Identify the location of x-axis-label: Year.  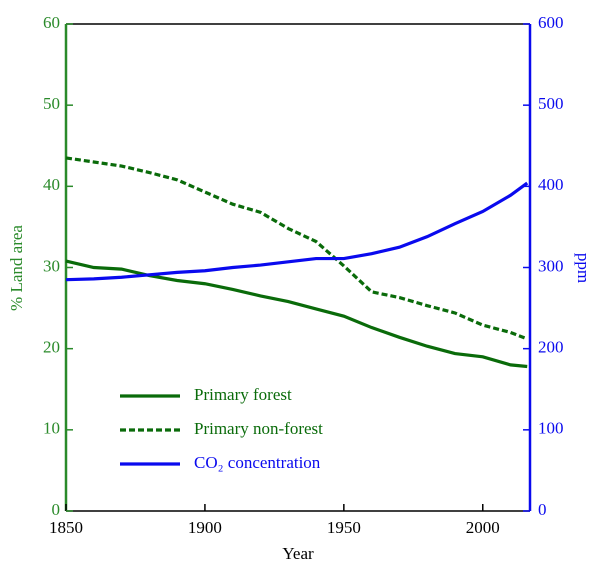
(298, 553).